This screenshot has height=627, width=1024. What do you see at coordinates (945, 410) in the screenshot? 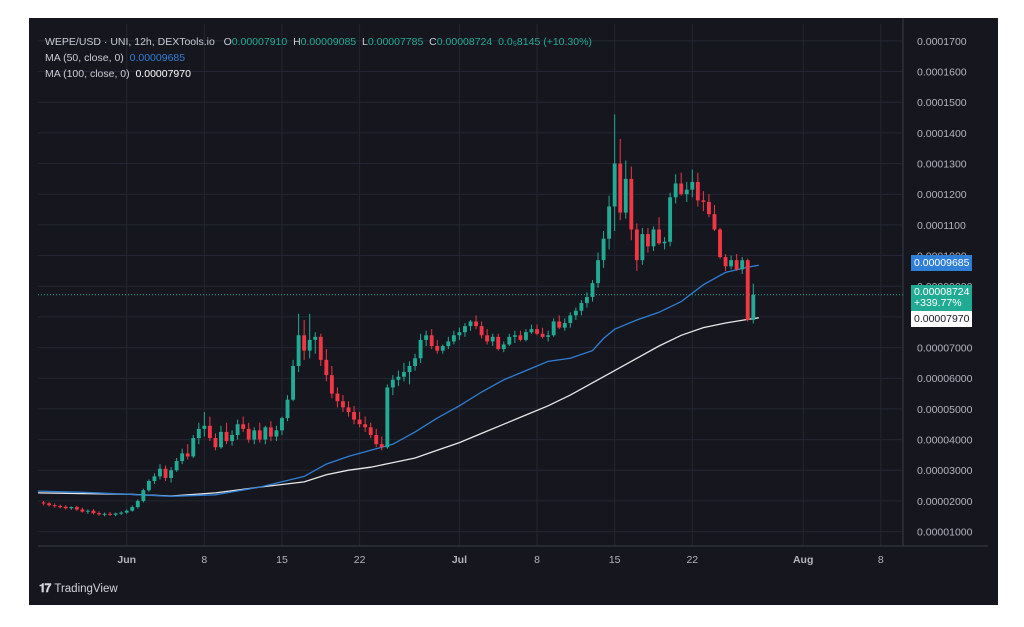
I see `y-tick-label: 0.00005000` at bounding box center [945, 410].